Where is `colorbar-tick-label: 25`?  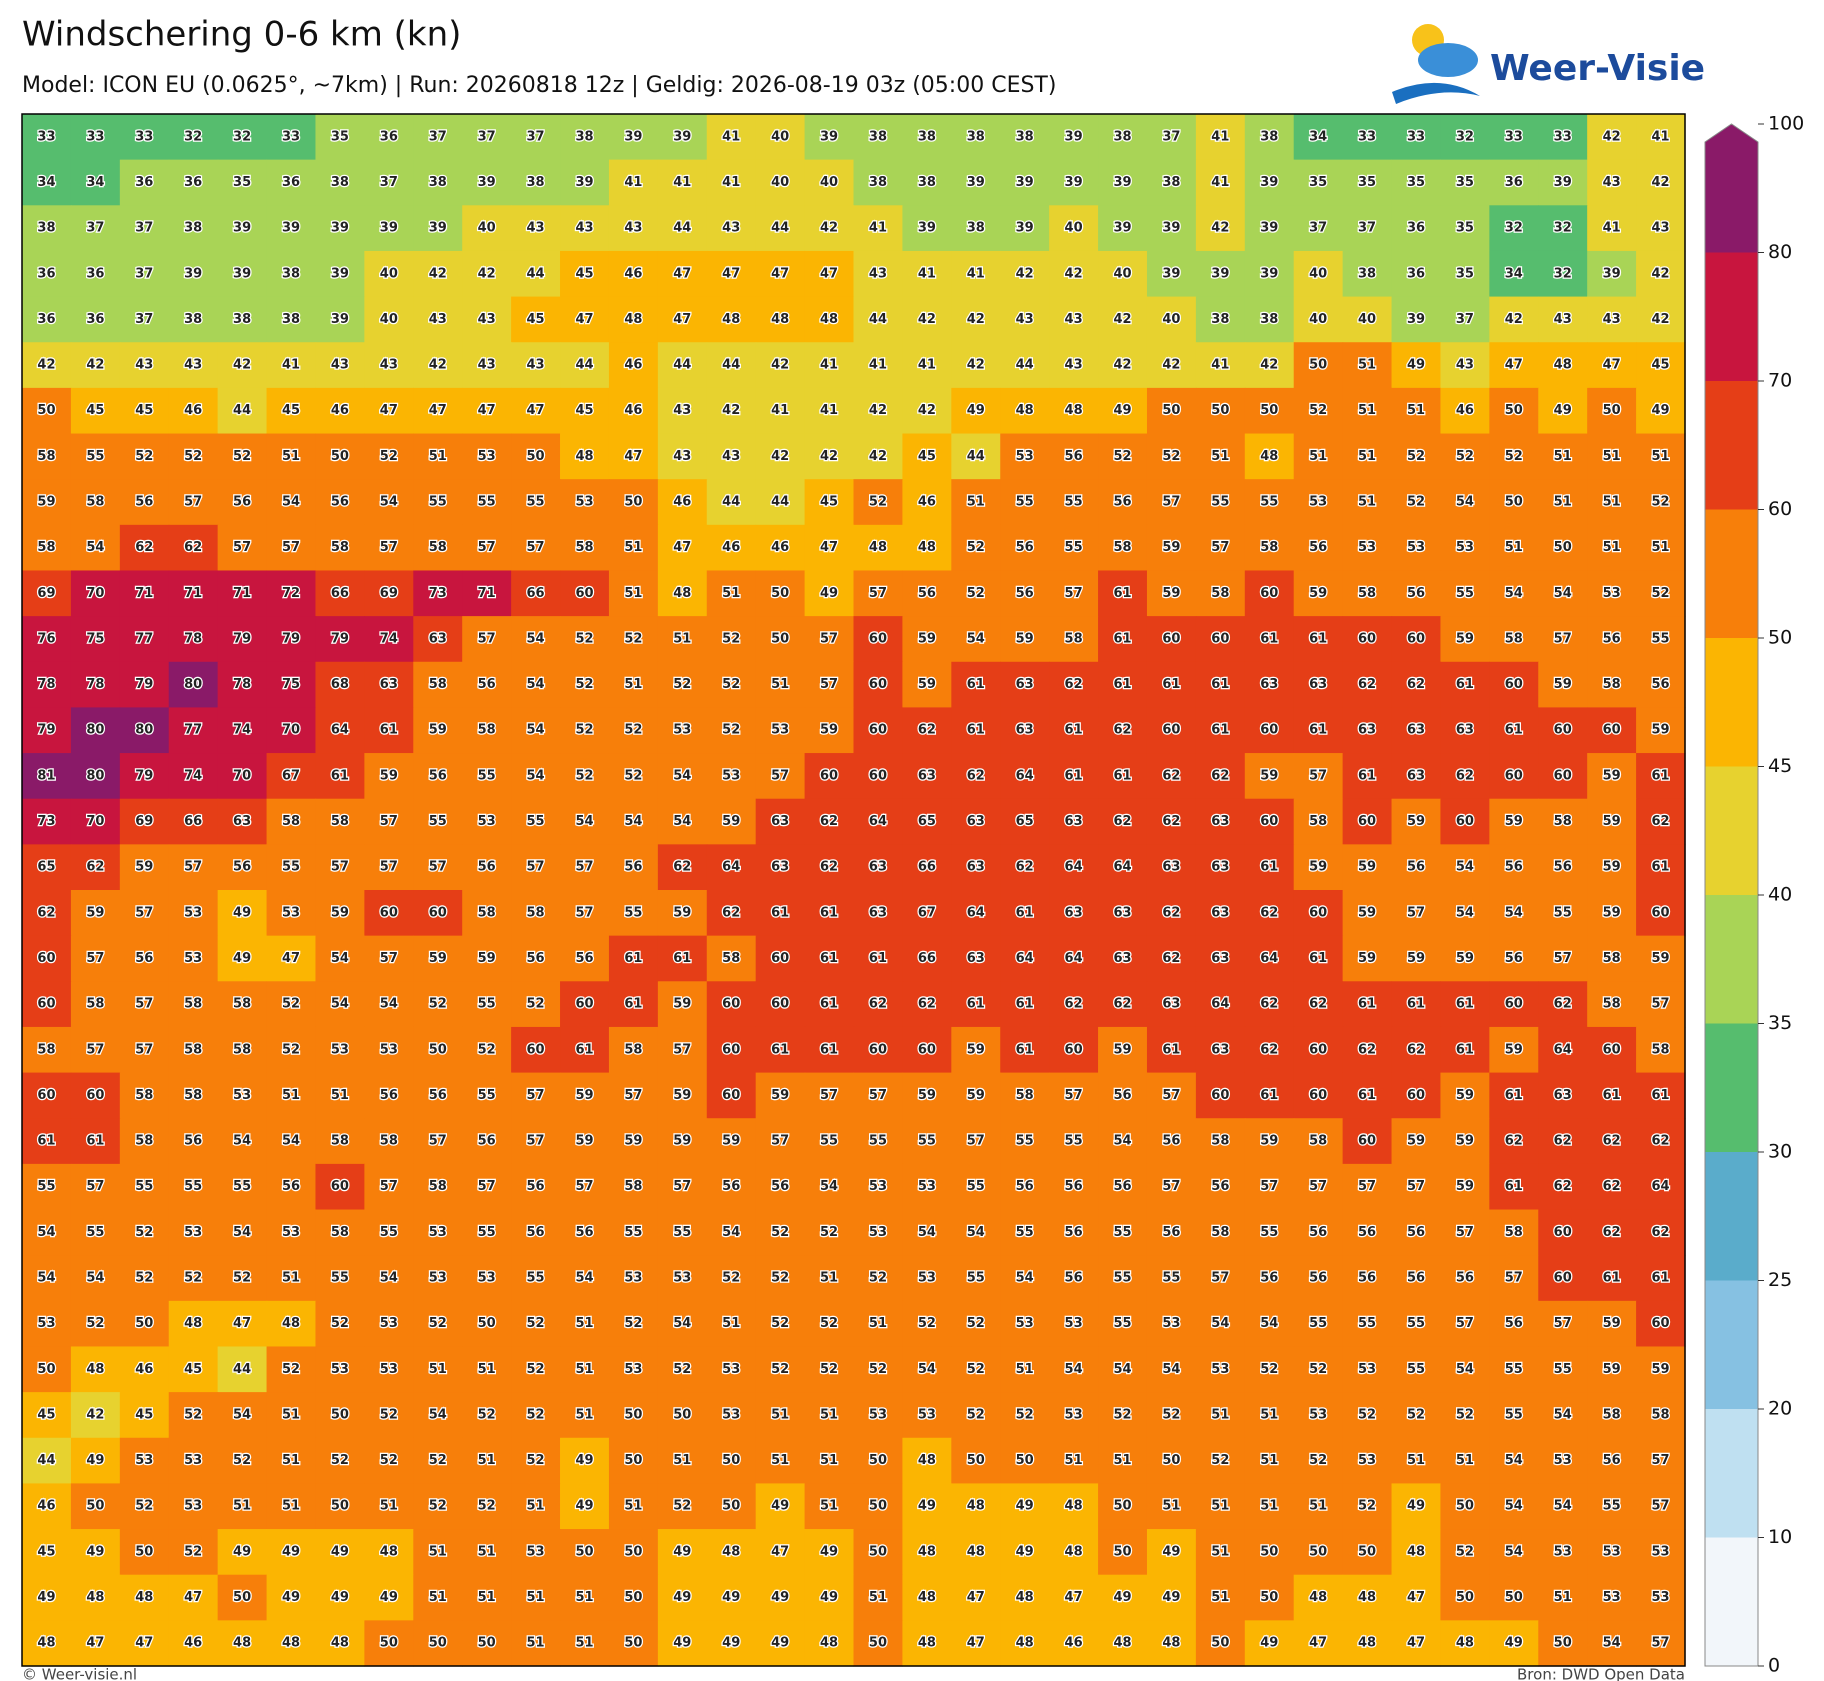
colorbar-tick-label: 25 is located at coordinates (1780, 1280).